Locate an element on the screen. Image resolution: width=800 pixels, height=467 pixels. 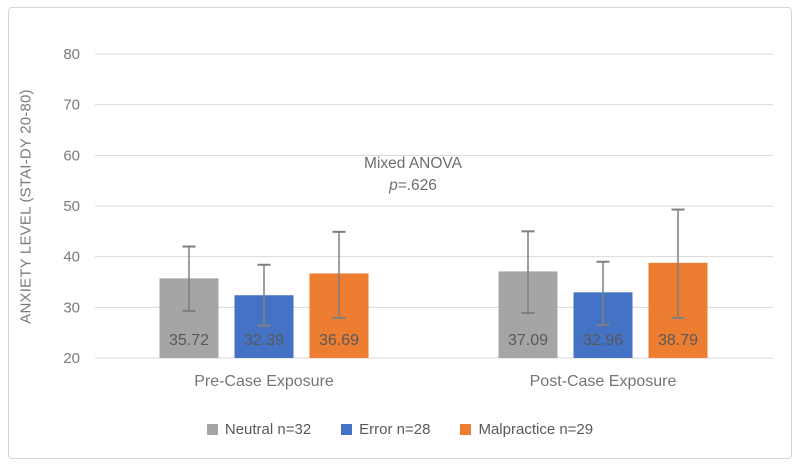
p-value-text: =.626 is located at coordinates (417, 185).